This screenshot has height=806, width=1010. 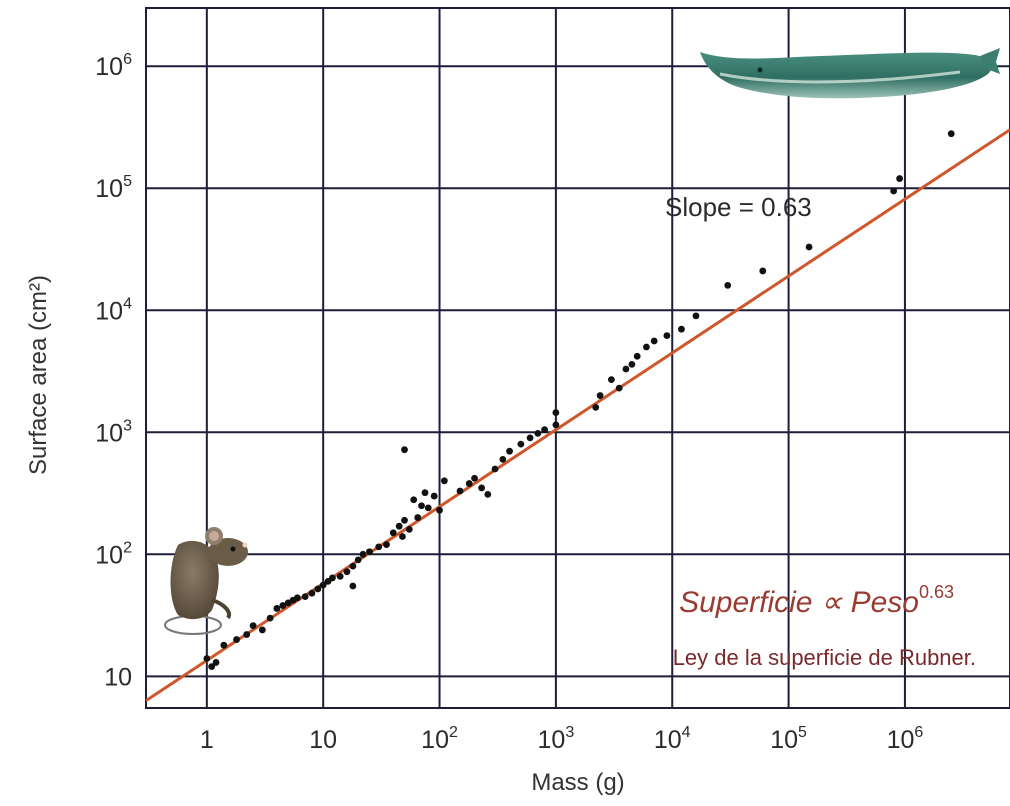 I want to click on y-tick-label-0: 10, so click(x=118, y=677).